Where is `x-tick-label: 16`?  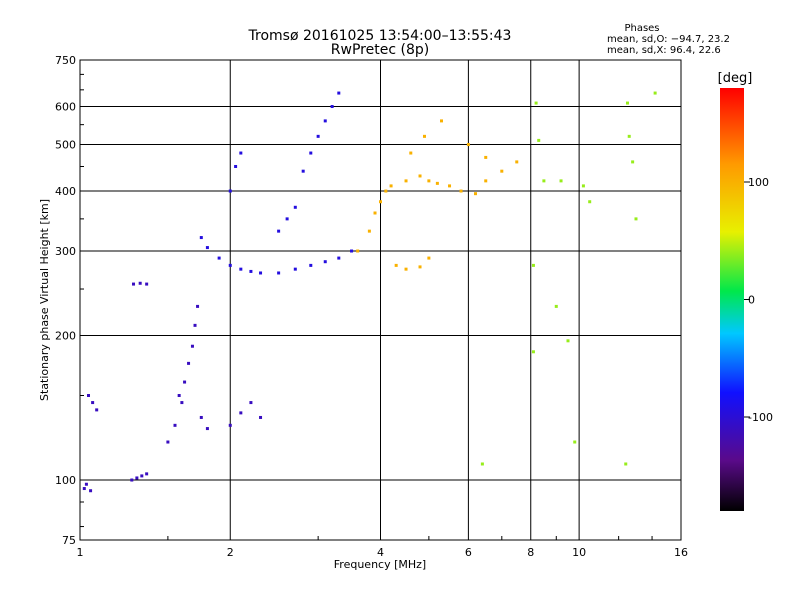 x-tick-label: 16 is located at coordinates (681, 552).